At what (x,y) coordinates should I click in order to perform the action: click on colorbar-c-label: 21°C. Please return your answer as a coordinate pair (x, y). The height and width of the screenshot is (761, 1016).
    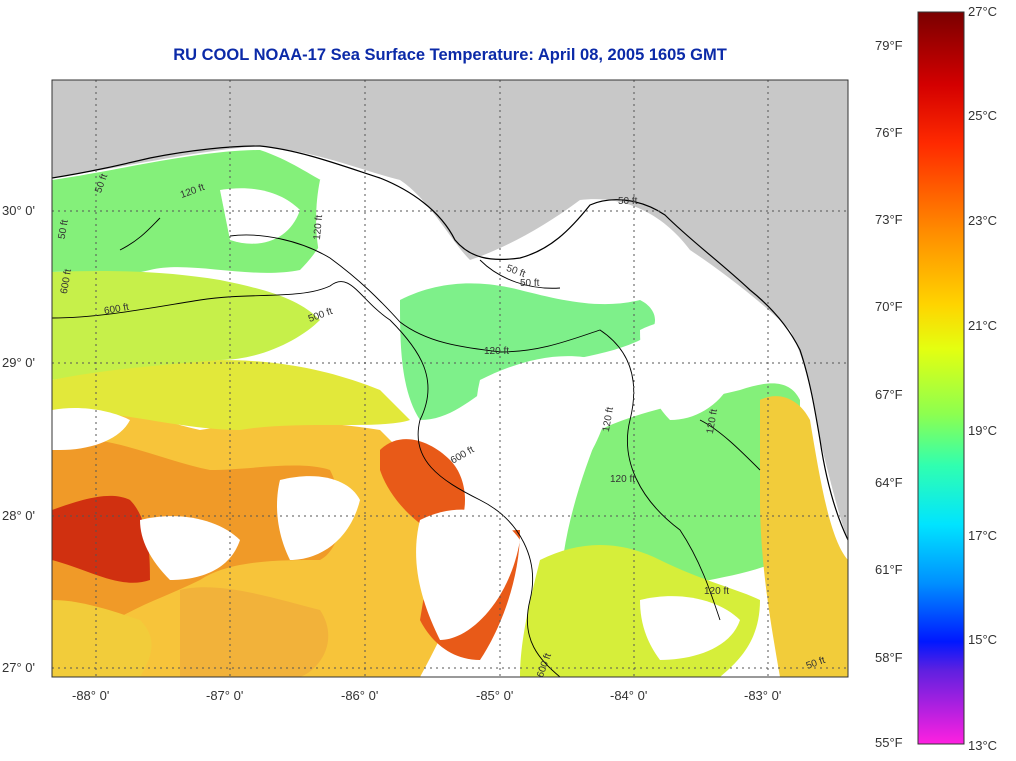
    Looking at the image, I should click on (983, 325).